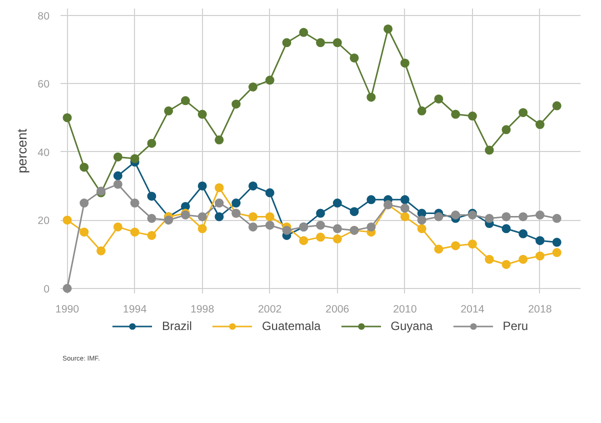 This screenshot has height=423, width=601. What do you see at coordinates (44, 16) in the screenshot?
I see `y-tick-label: 80` at bounding box center [44, 16].